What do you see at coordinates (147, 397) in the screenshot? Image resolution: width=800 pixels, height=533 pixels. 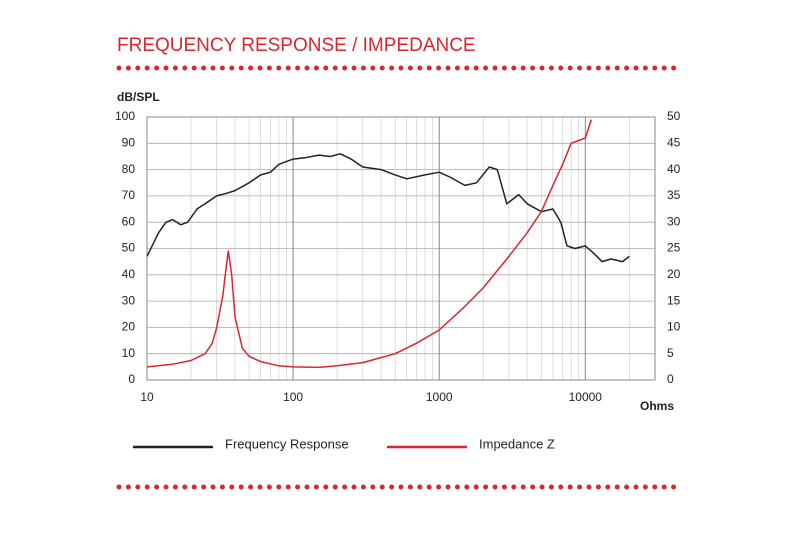 I see `x-tick-label: 10` at bounding box center [147, 397].